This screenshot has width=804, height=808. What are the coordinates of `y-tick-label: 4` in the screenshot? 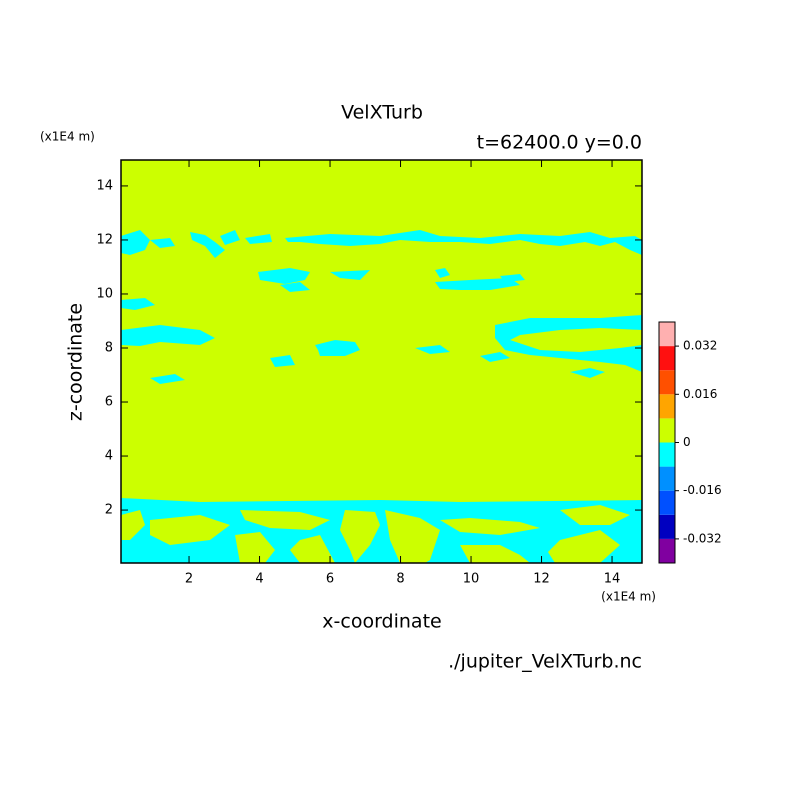 It's located at (109, 456).